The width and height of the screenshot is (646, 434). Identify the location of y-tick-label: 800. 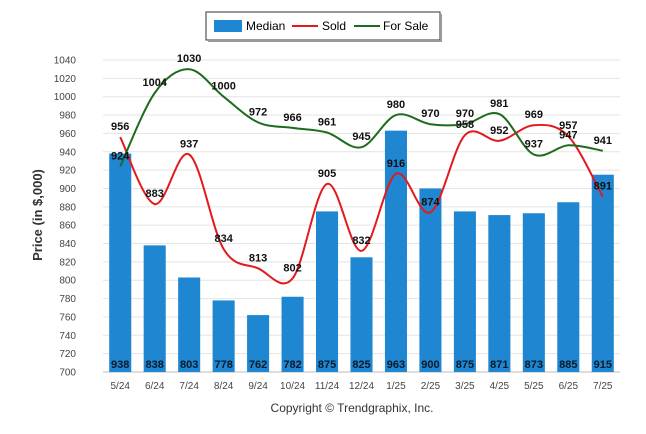
(67, 281).